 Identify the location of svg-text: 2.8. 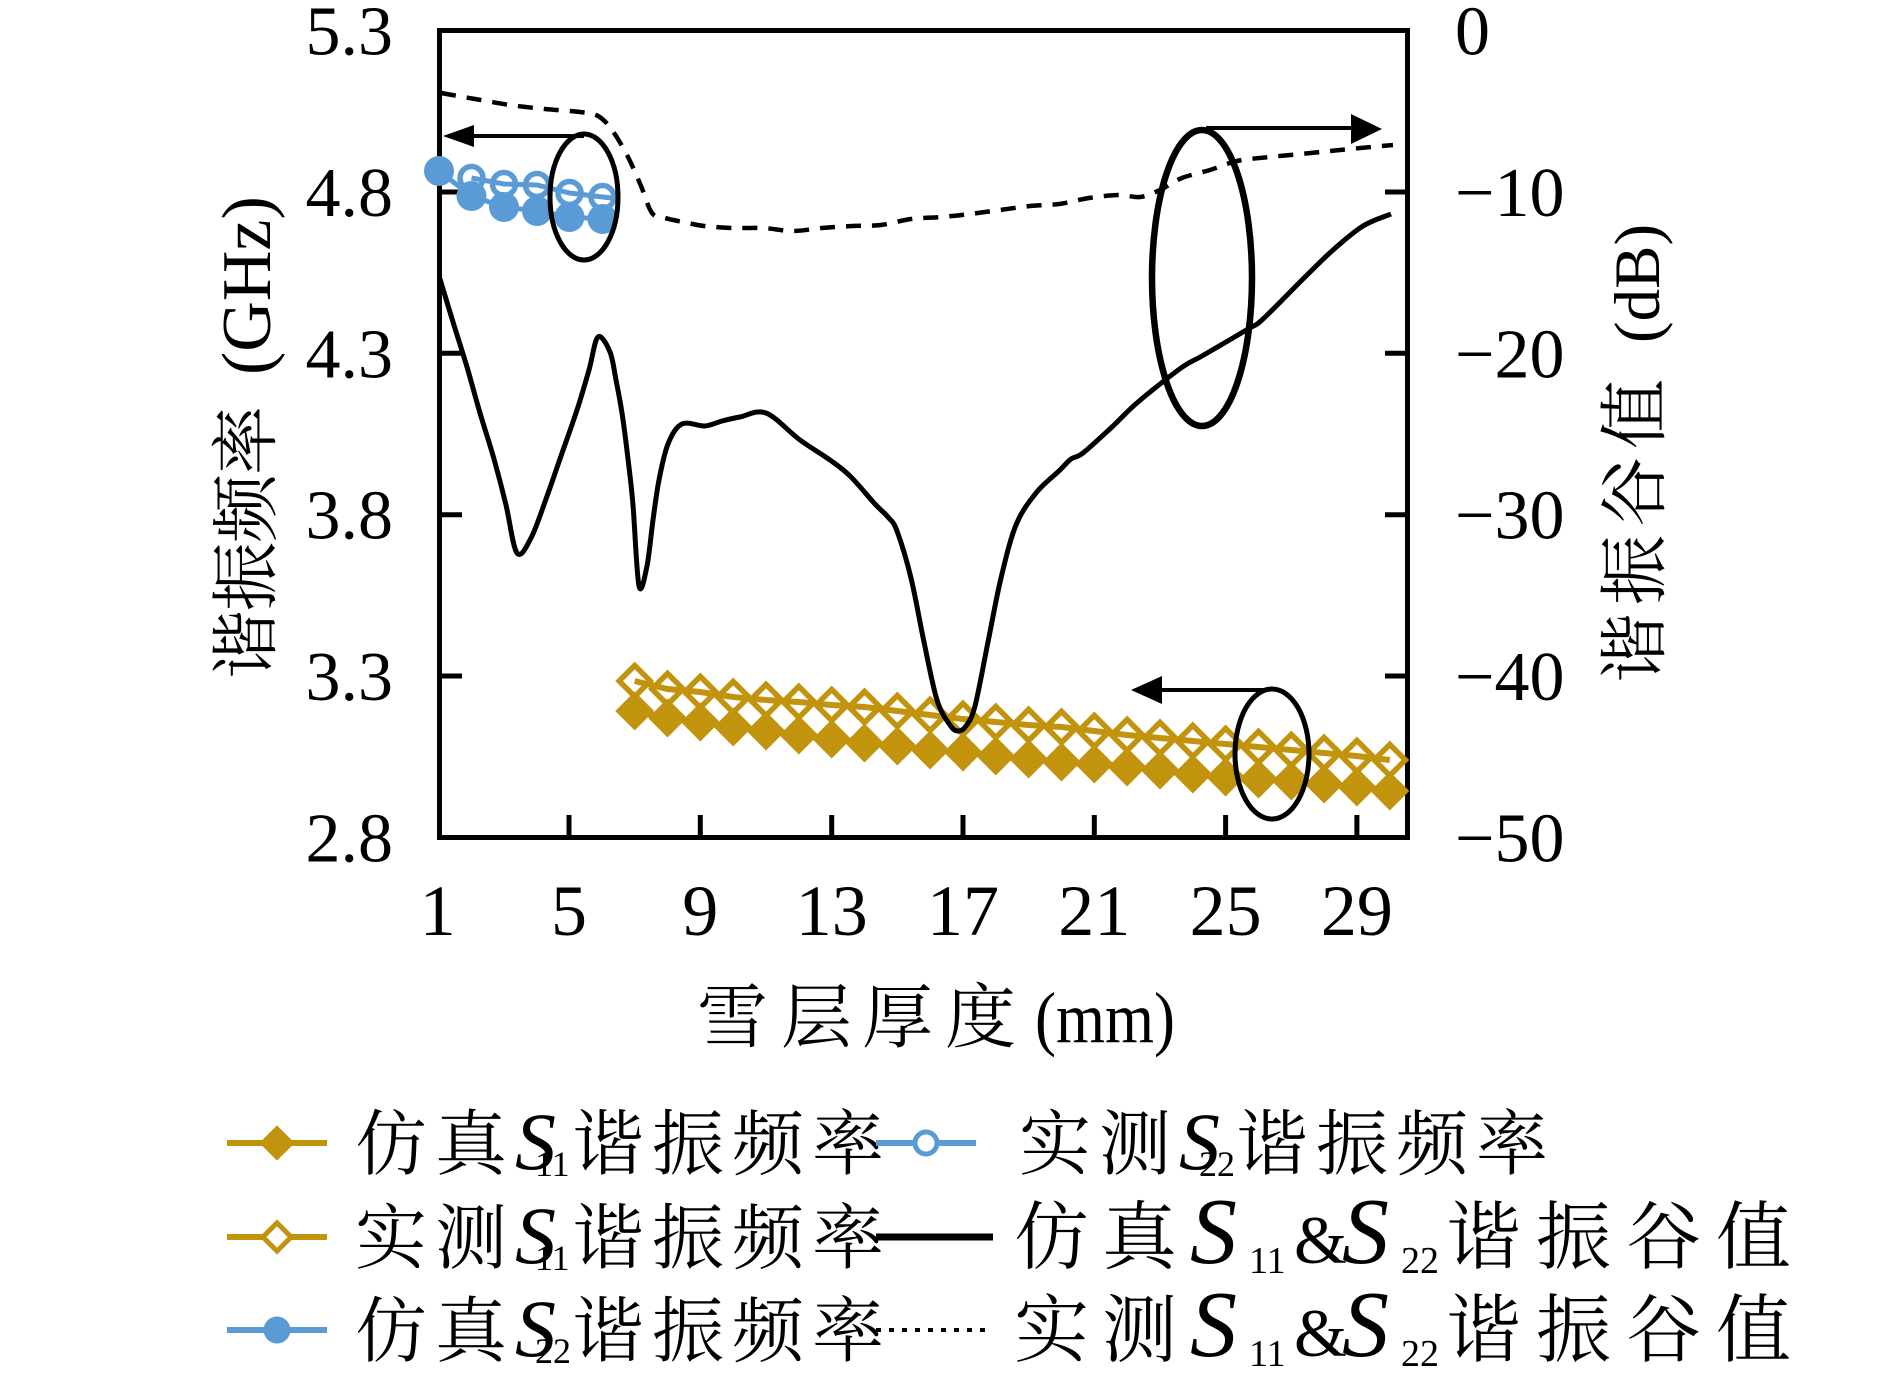
(350, 839).